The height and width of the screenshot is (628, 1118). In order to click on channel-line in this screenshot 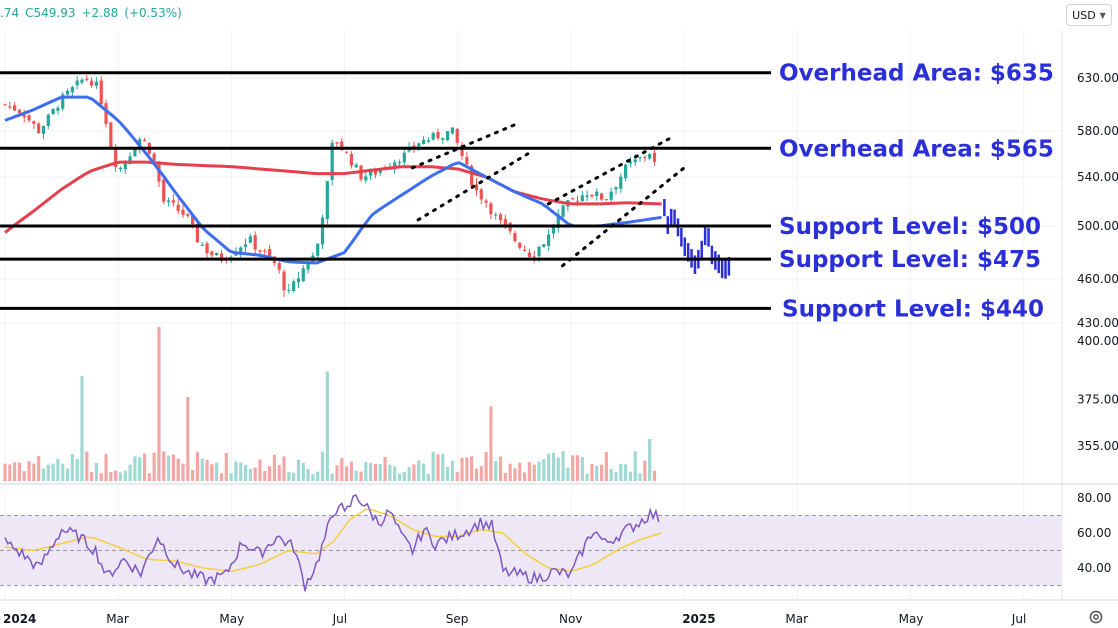, I will do `click(466, 145)`.